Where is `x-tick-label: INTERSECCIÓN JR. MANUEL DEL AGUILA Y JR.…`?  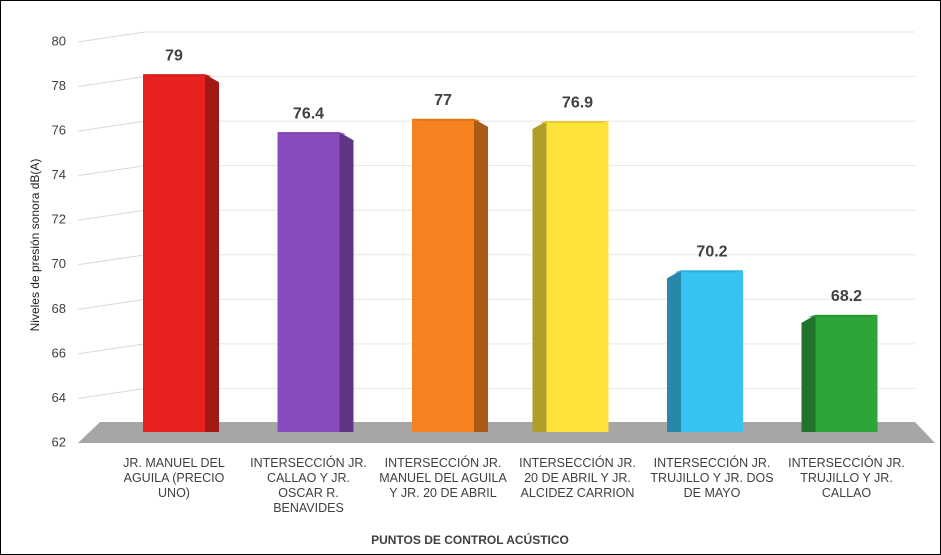 x-tick-label: INTERSECCIÓN JR. MANUEL DEL AGUILA Y JR.… is located at coordinates (443, 478).